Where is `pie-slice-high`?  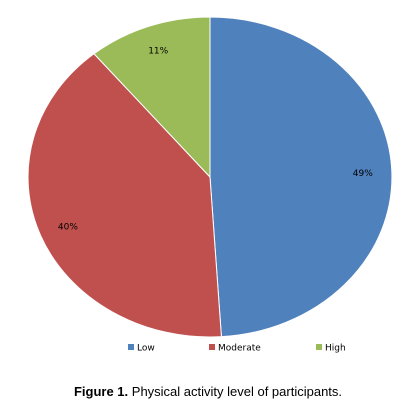 pie-slice-high is located at coordinates (152, 97).